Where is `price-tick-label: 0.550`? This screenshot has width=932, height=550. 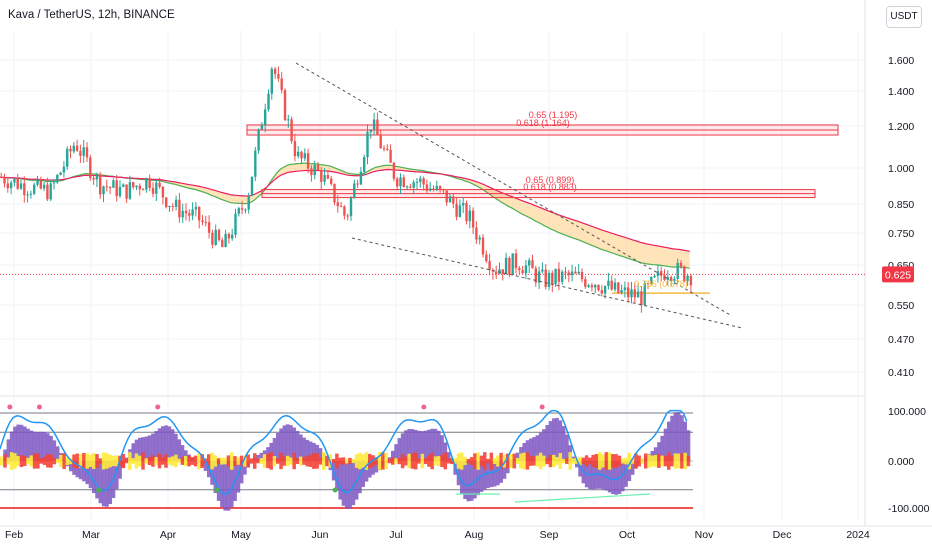 price-tick-label: 0.550 is located at coordinates (901, 306).